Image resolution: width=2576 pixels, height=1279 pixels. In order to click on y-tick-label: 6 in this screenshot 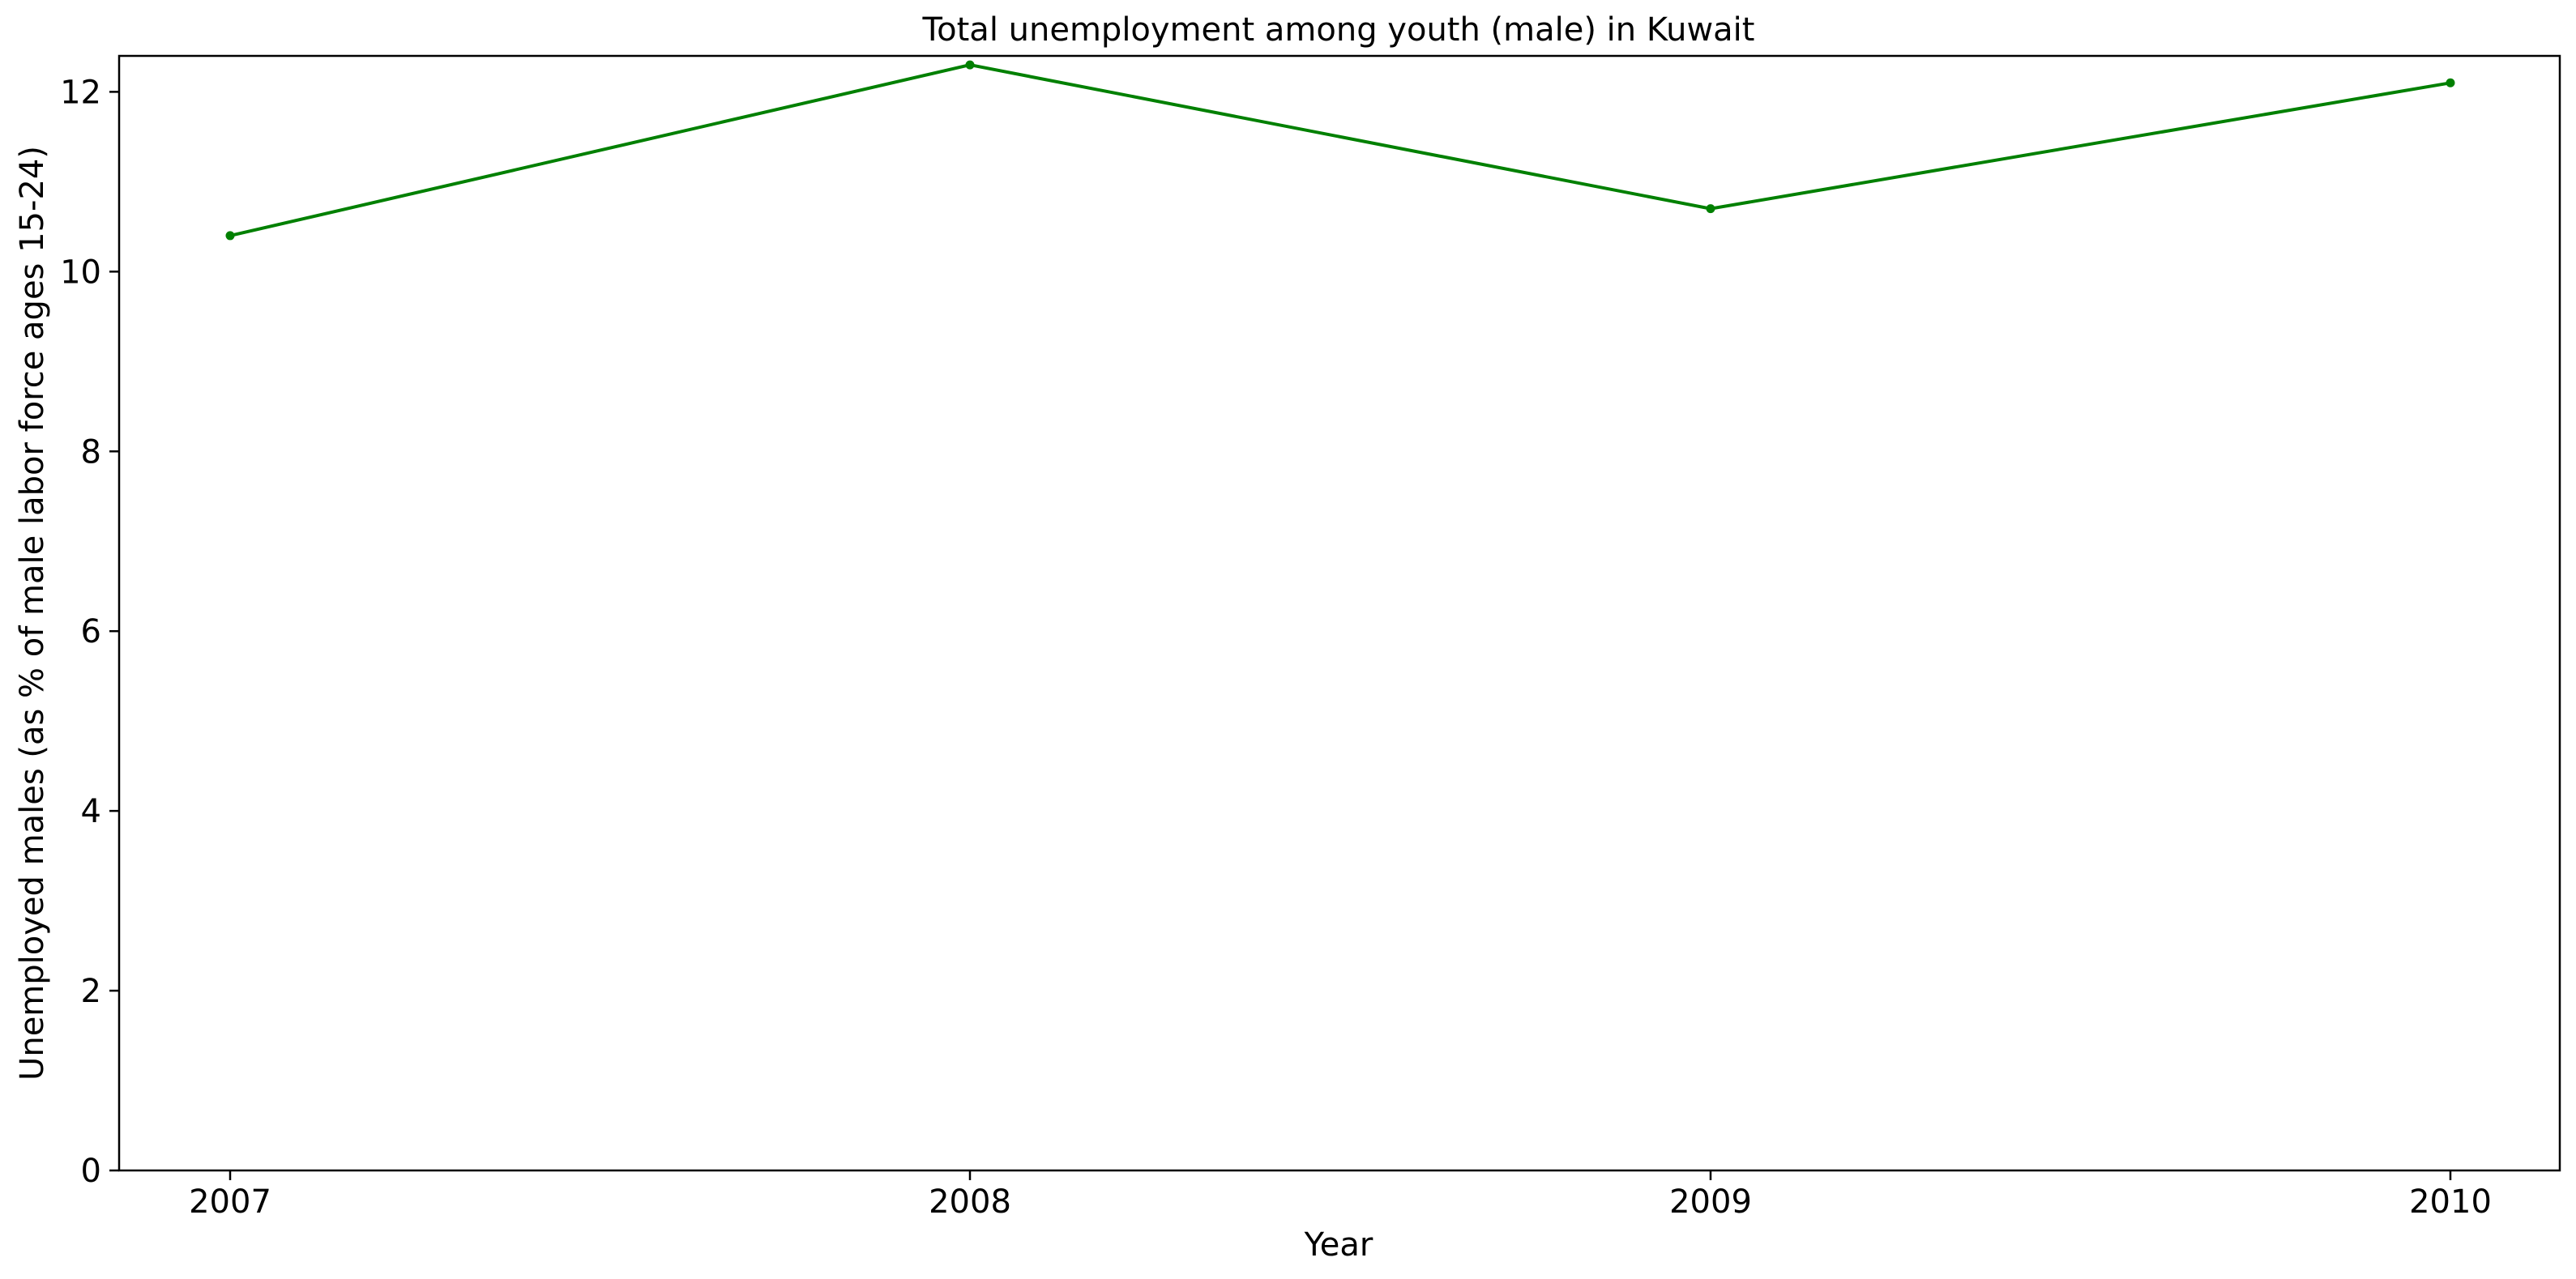, I will do `click(91, 631)`.